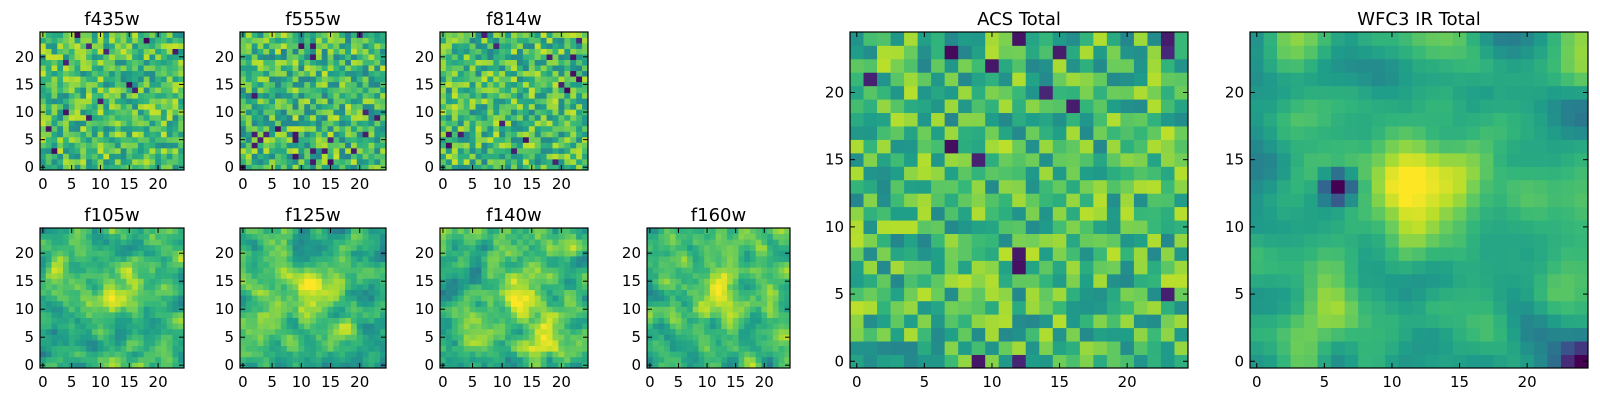 Image resolution: width=1600 pixels, height=400 pixels. What do you see at coordinates (718, 298) in the screenshot?
I see `plot-frame` at bounding box center [718, 298].